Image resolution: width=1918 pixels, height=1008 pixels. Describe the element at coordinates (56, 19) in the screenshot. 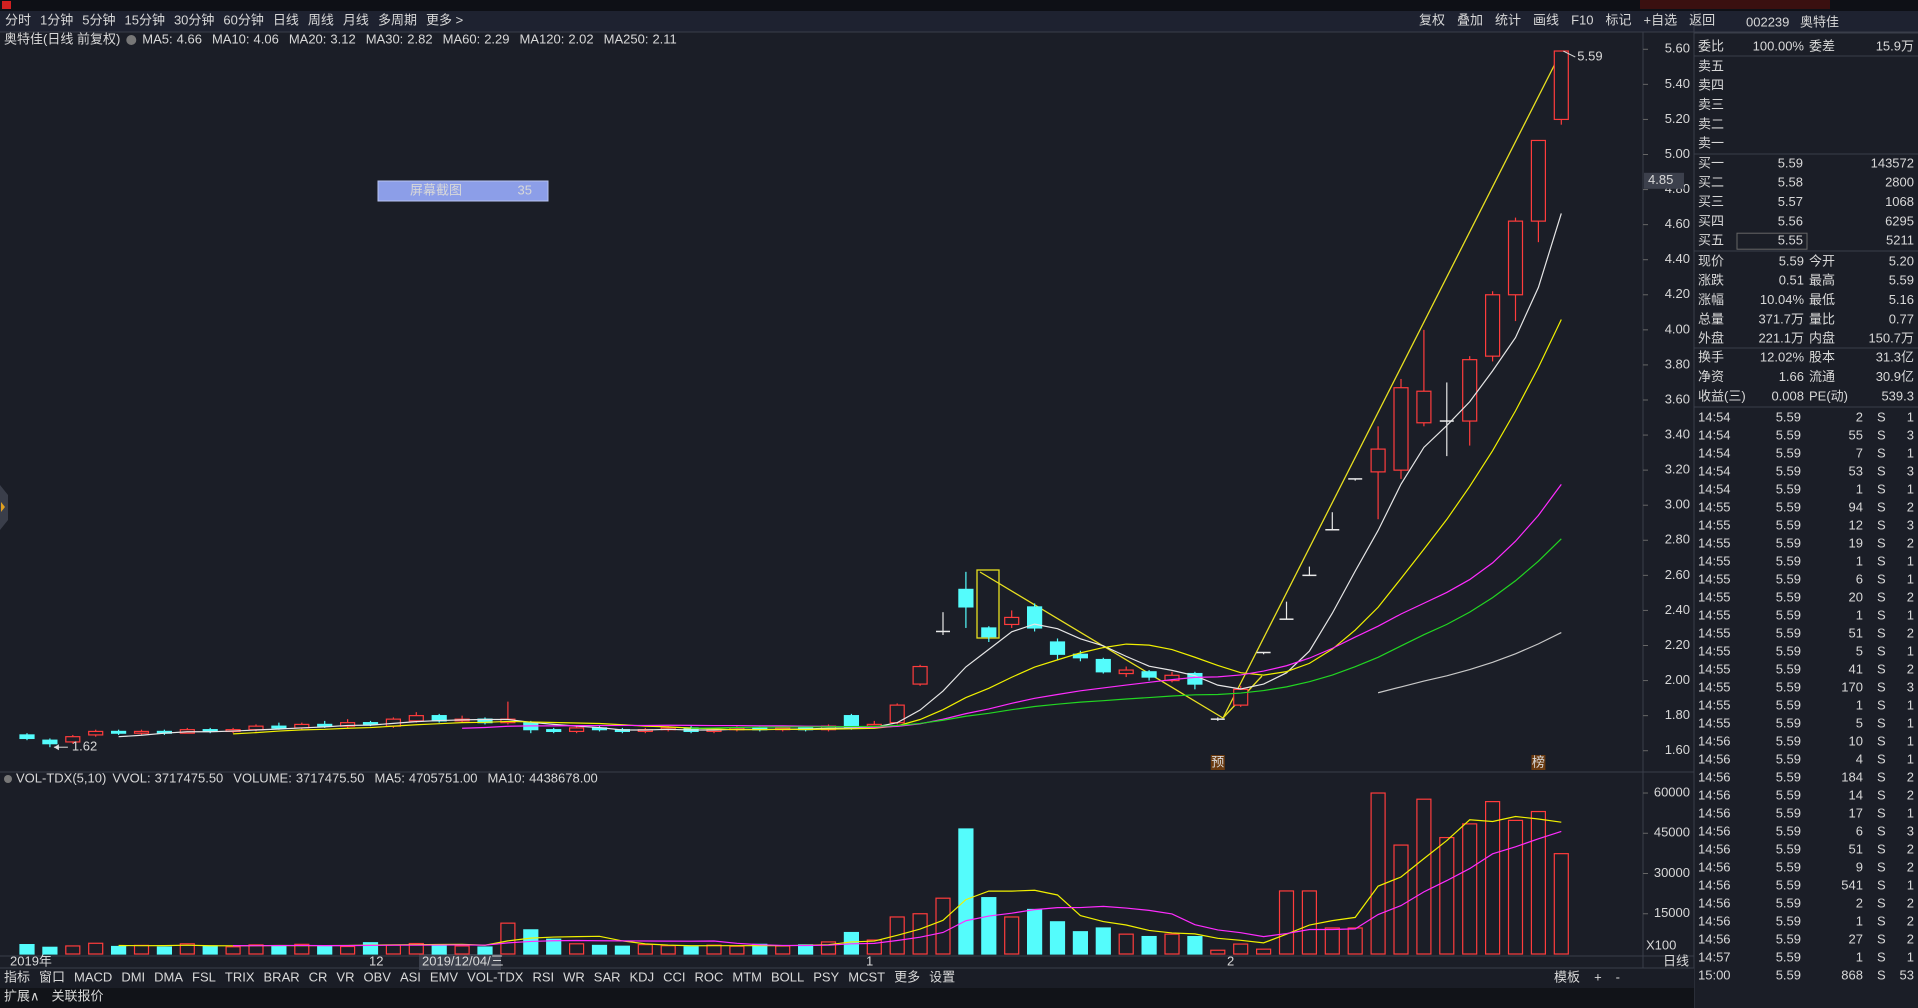

I see `period-tab: 1分钟` at that location.